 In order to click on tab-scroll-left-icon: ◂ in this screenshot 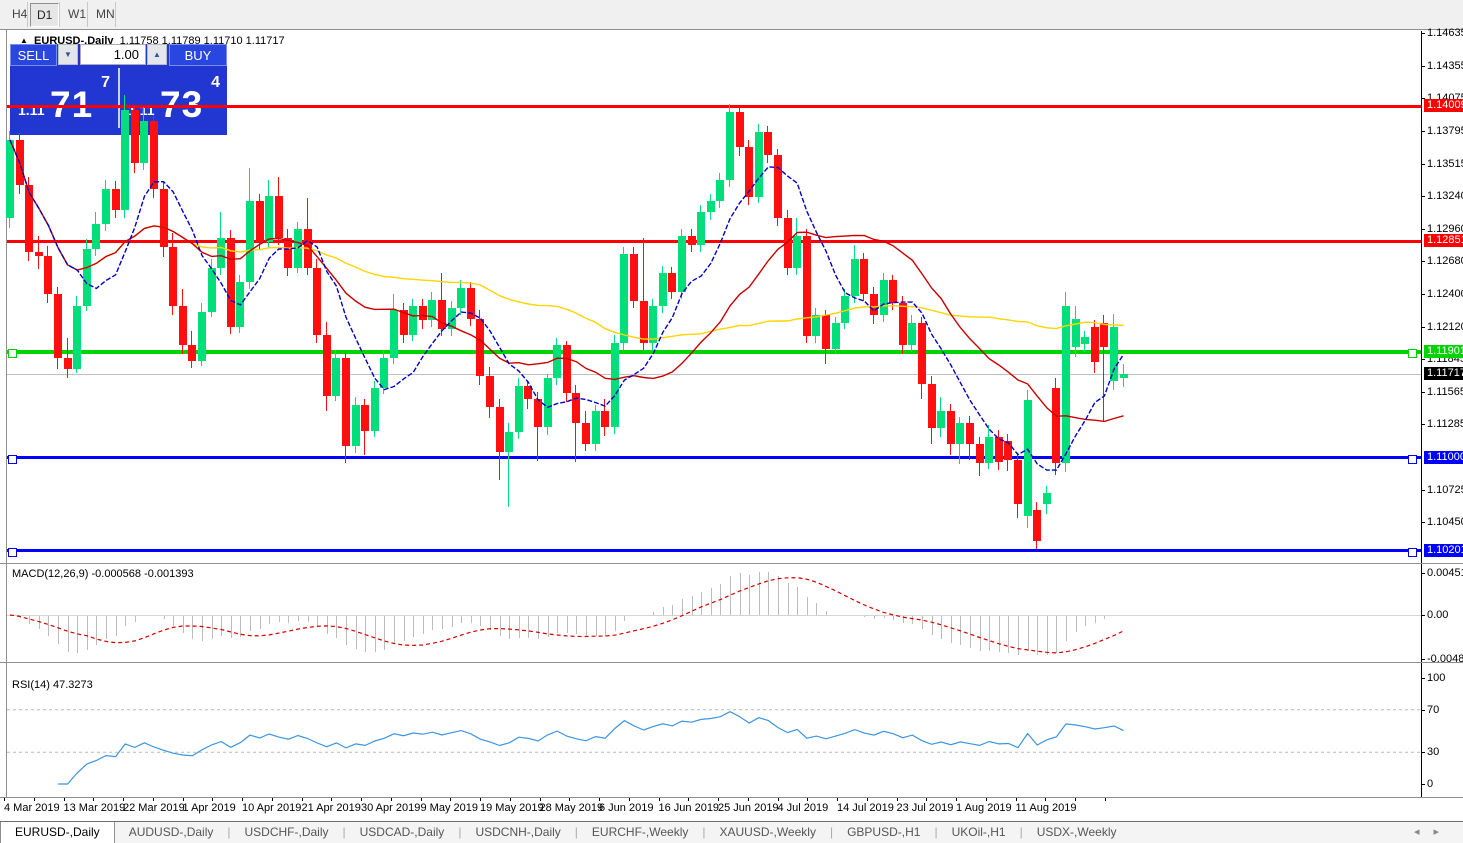, I will do `click(1423, 832)`.